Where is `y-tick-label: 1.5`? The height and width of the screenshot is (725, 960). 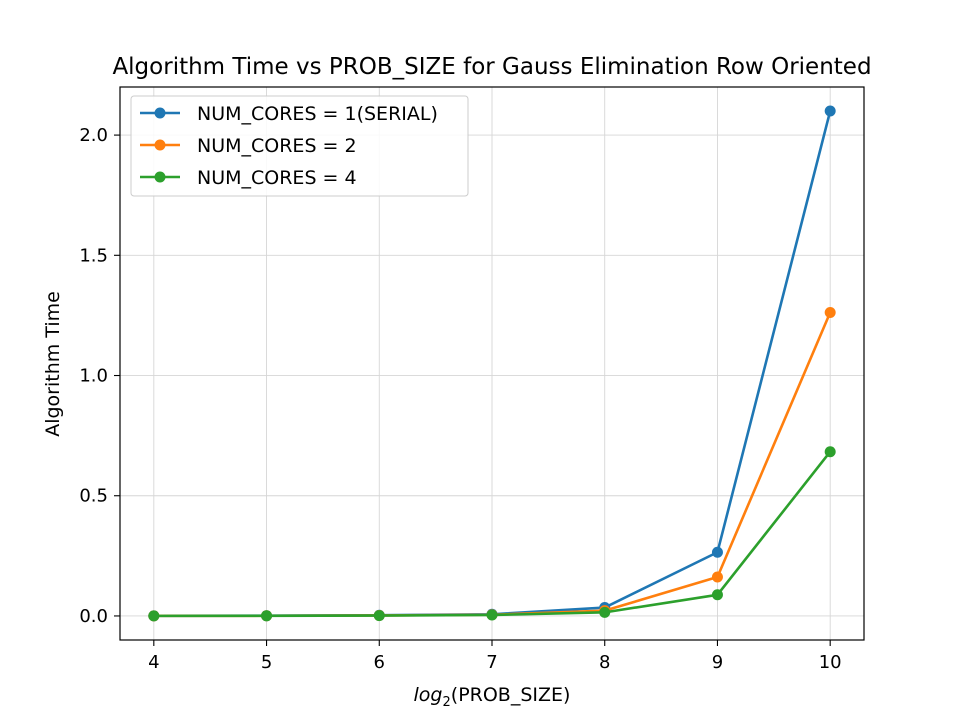 y-tick-label: 1.5 is located at coordinates (93, 255).